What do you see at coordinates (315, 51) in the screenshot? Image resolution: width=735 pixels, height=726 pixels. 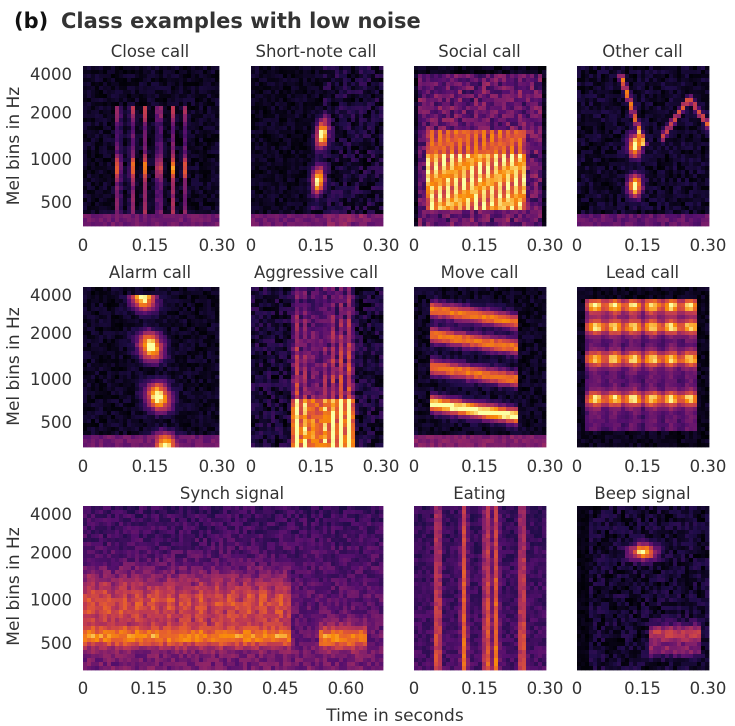 I see `panel-title: Short-note call` at bounding box center [315, 51].